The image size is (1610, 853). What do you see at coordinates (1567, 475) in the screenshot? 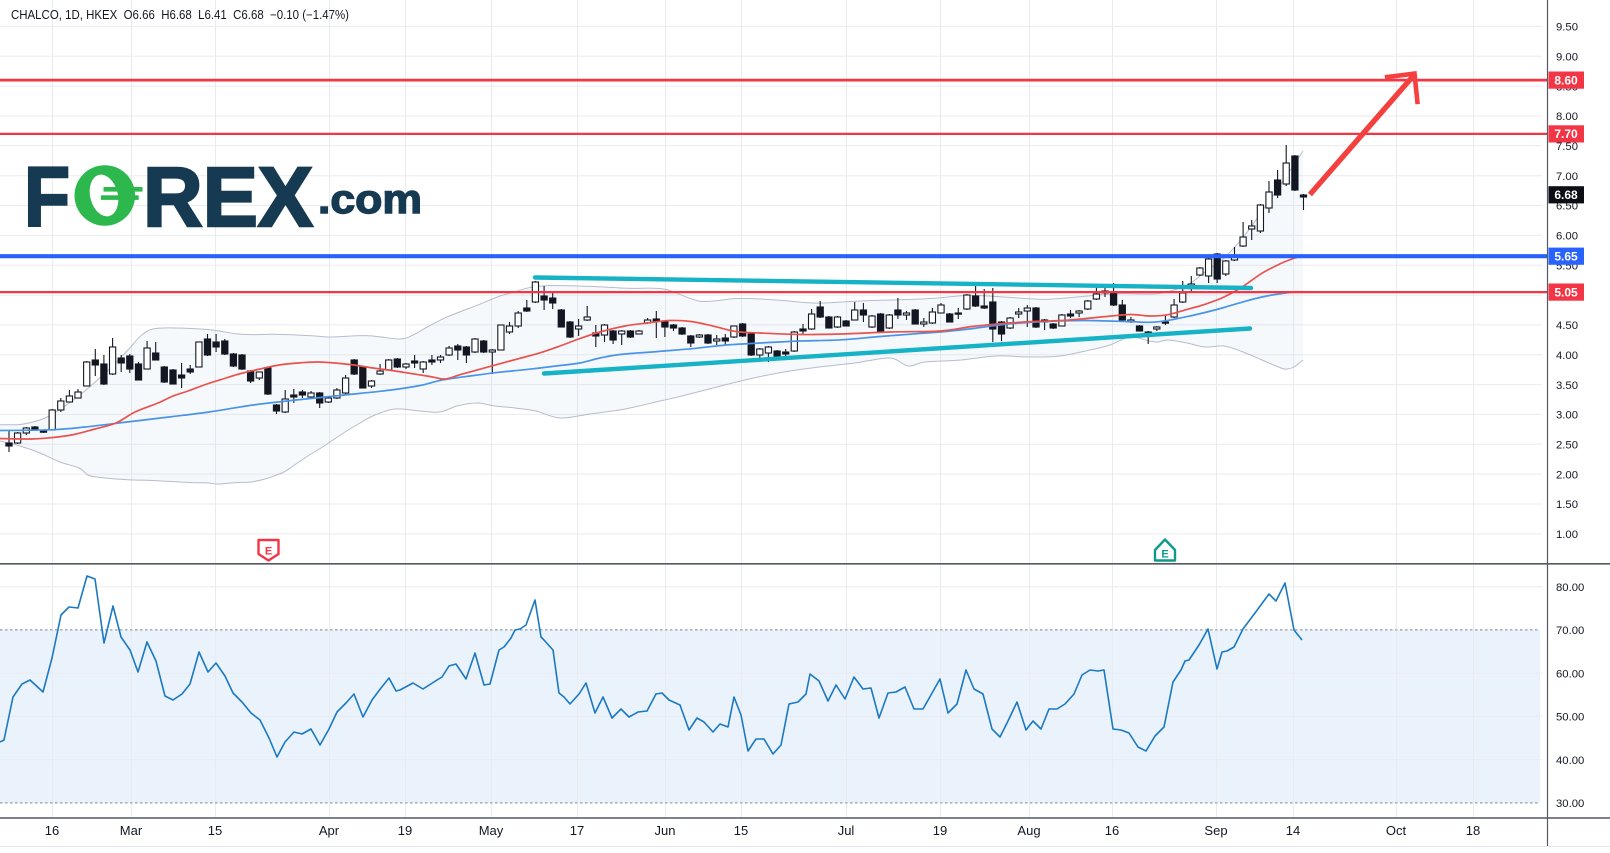
I see `svg-text: 2.00` at bounding box center [1567, 475].